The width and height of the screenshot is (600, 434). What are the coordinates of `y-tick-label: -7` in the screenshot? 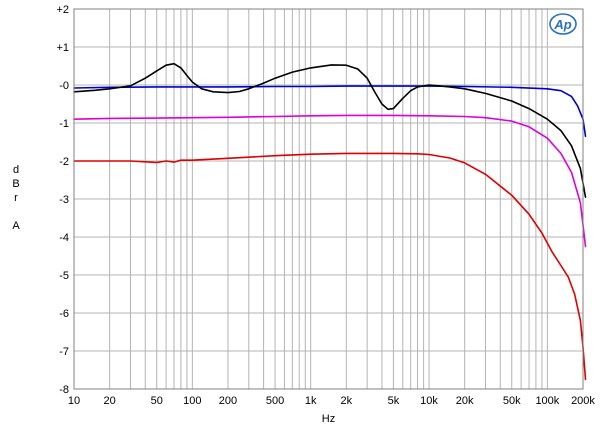 It's located at (64, 352).